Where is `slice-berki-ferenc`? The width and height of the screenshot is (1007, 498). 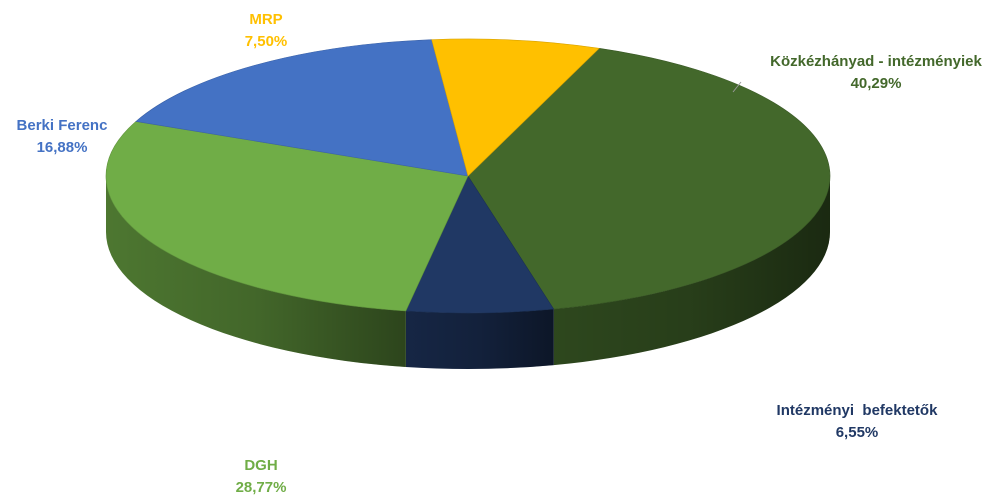 slice-berki-ferenc is located at coordinates (302, 108).